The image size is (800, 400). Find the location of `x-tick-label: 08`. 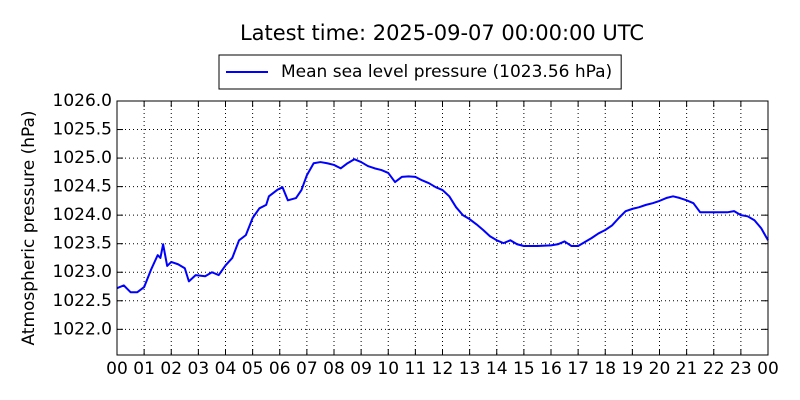

x-tick-label: 08 is located at coordinates (334, 369).